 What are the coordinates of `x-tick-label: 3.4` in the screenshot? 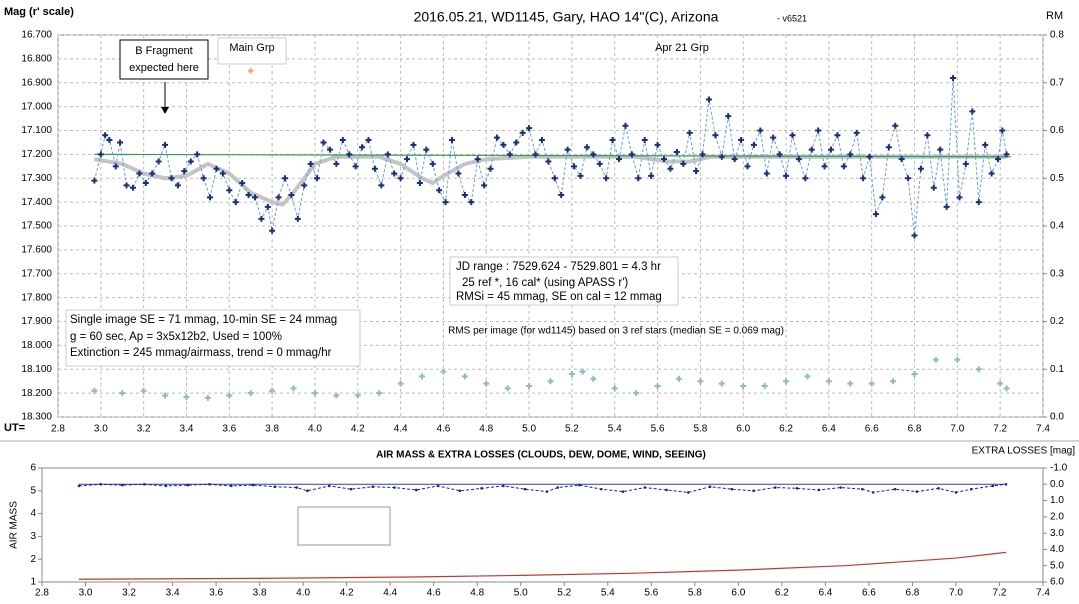 It's located at (173, 593).